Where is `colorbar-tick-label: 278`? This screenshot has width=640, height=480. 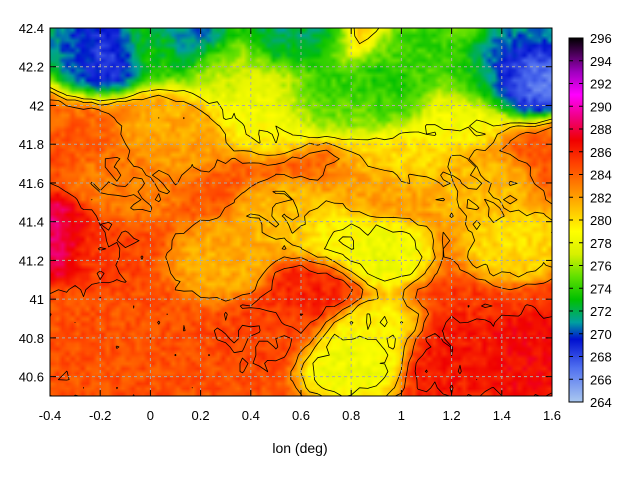
colorbar-tick-label: 278 is located at coordinates (601, 243).